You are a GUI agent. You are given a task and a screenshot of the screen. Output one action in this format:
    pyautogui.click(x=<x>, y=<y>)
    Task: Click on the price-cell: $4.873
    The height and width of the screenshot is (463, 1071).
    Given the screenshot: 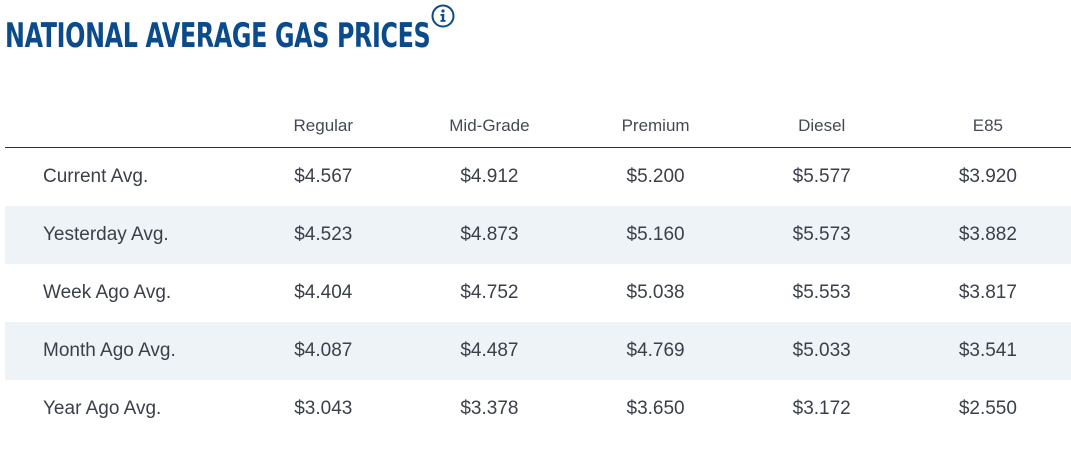 What is the action you would take?
    pyautogui.click(x=489, y=235)
    